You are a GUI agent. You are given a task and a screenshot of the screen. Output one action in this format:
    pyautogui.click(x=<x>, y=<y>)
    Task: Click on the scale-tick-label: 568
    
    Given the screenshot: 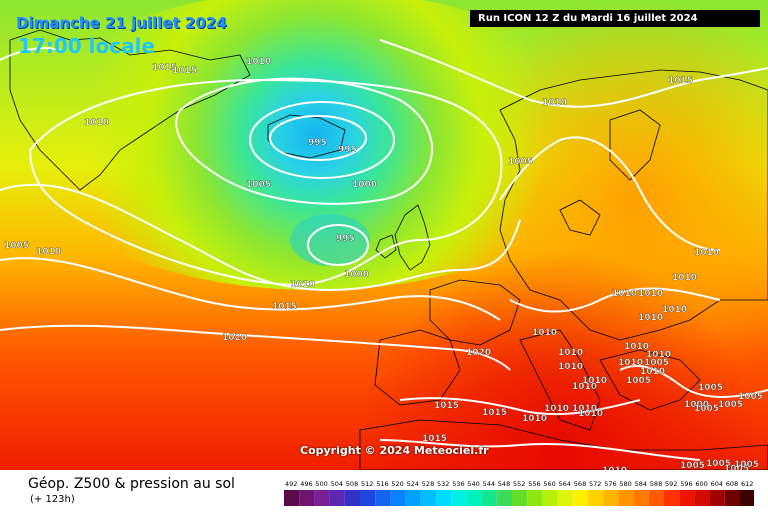 What is the action you would take?
    pyautogui.click(x=580, y=484)
    